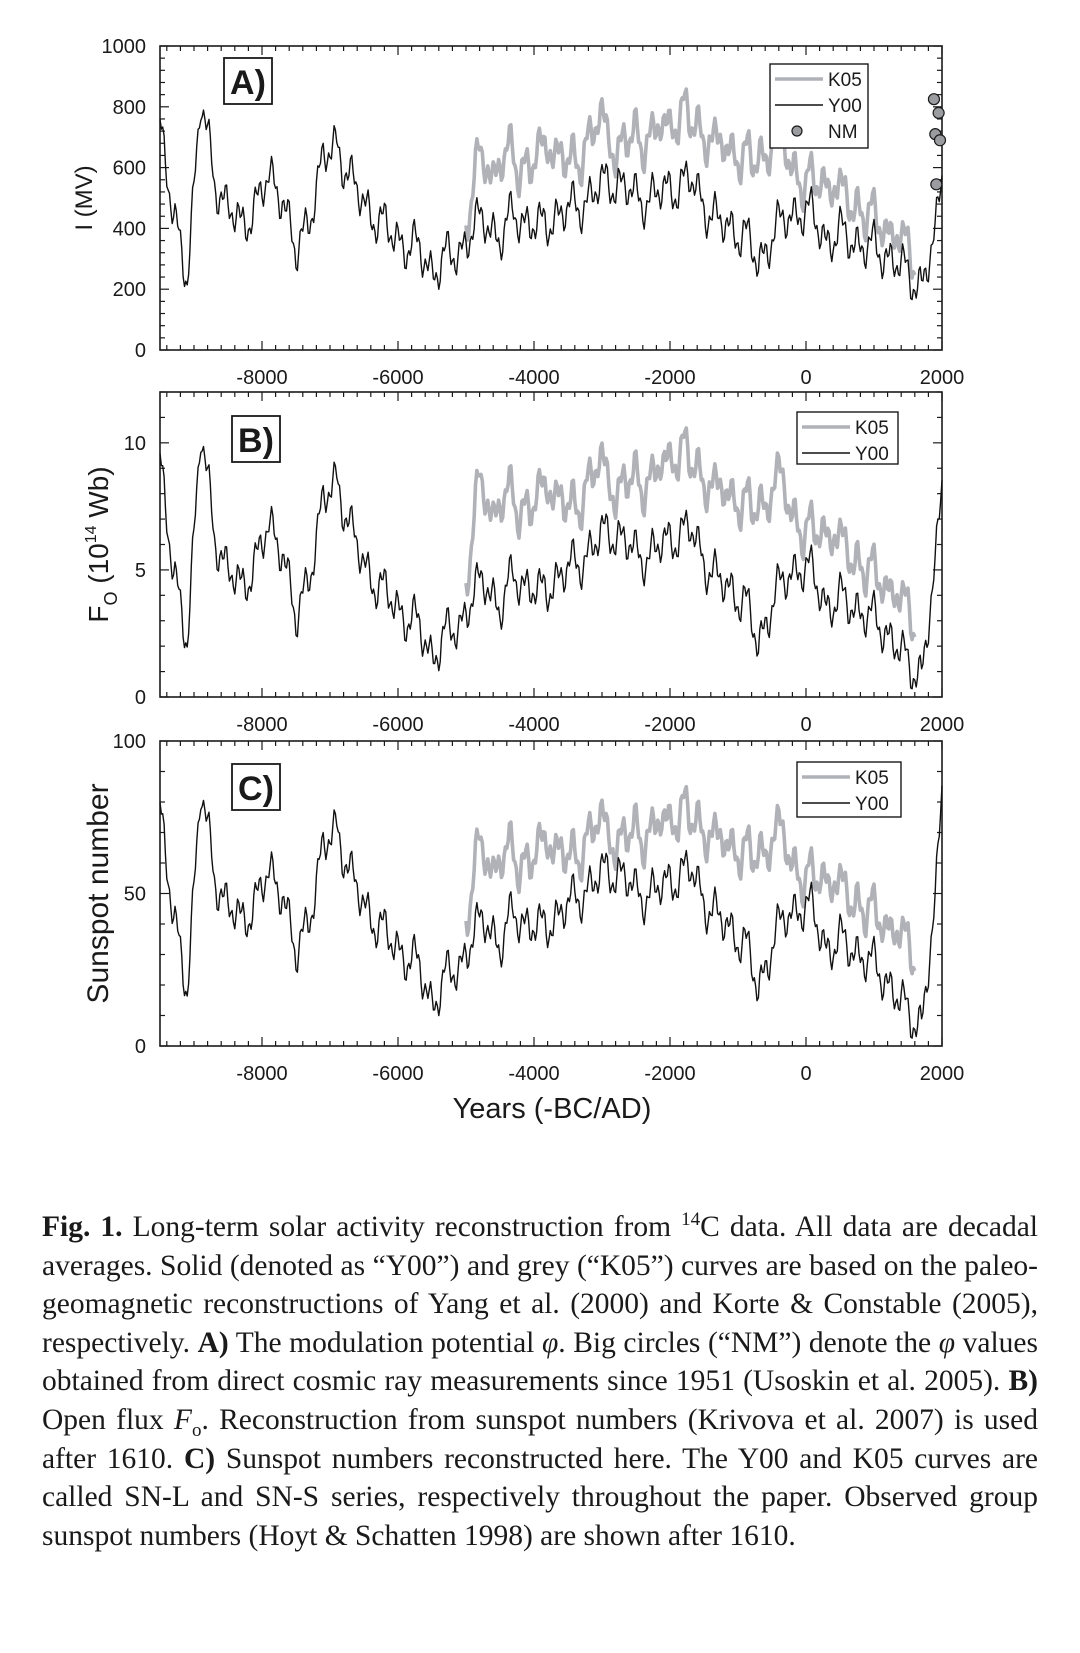 The height and width of the screenshot is (1653, 1080). I want to click on panel-label: B), so click(256, 441).